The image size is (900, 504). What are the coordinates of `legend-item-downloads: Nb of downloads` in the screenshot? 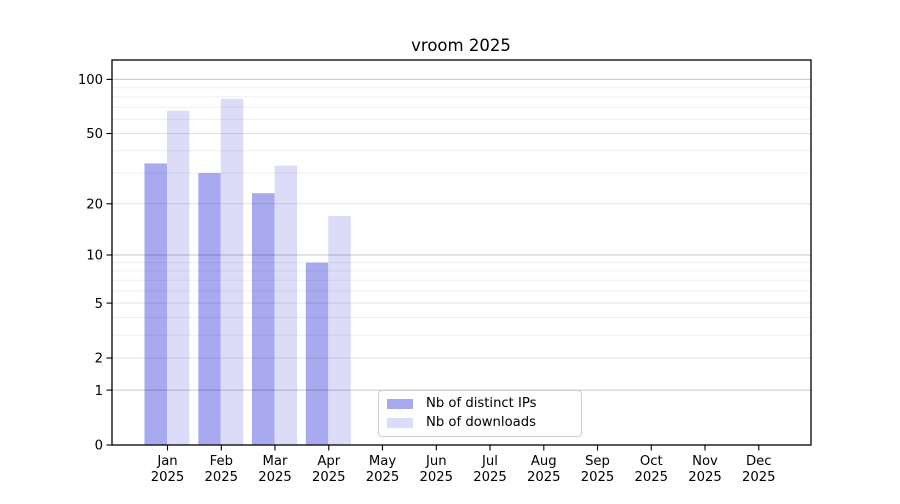 It's located at (484, 423).